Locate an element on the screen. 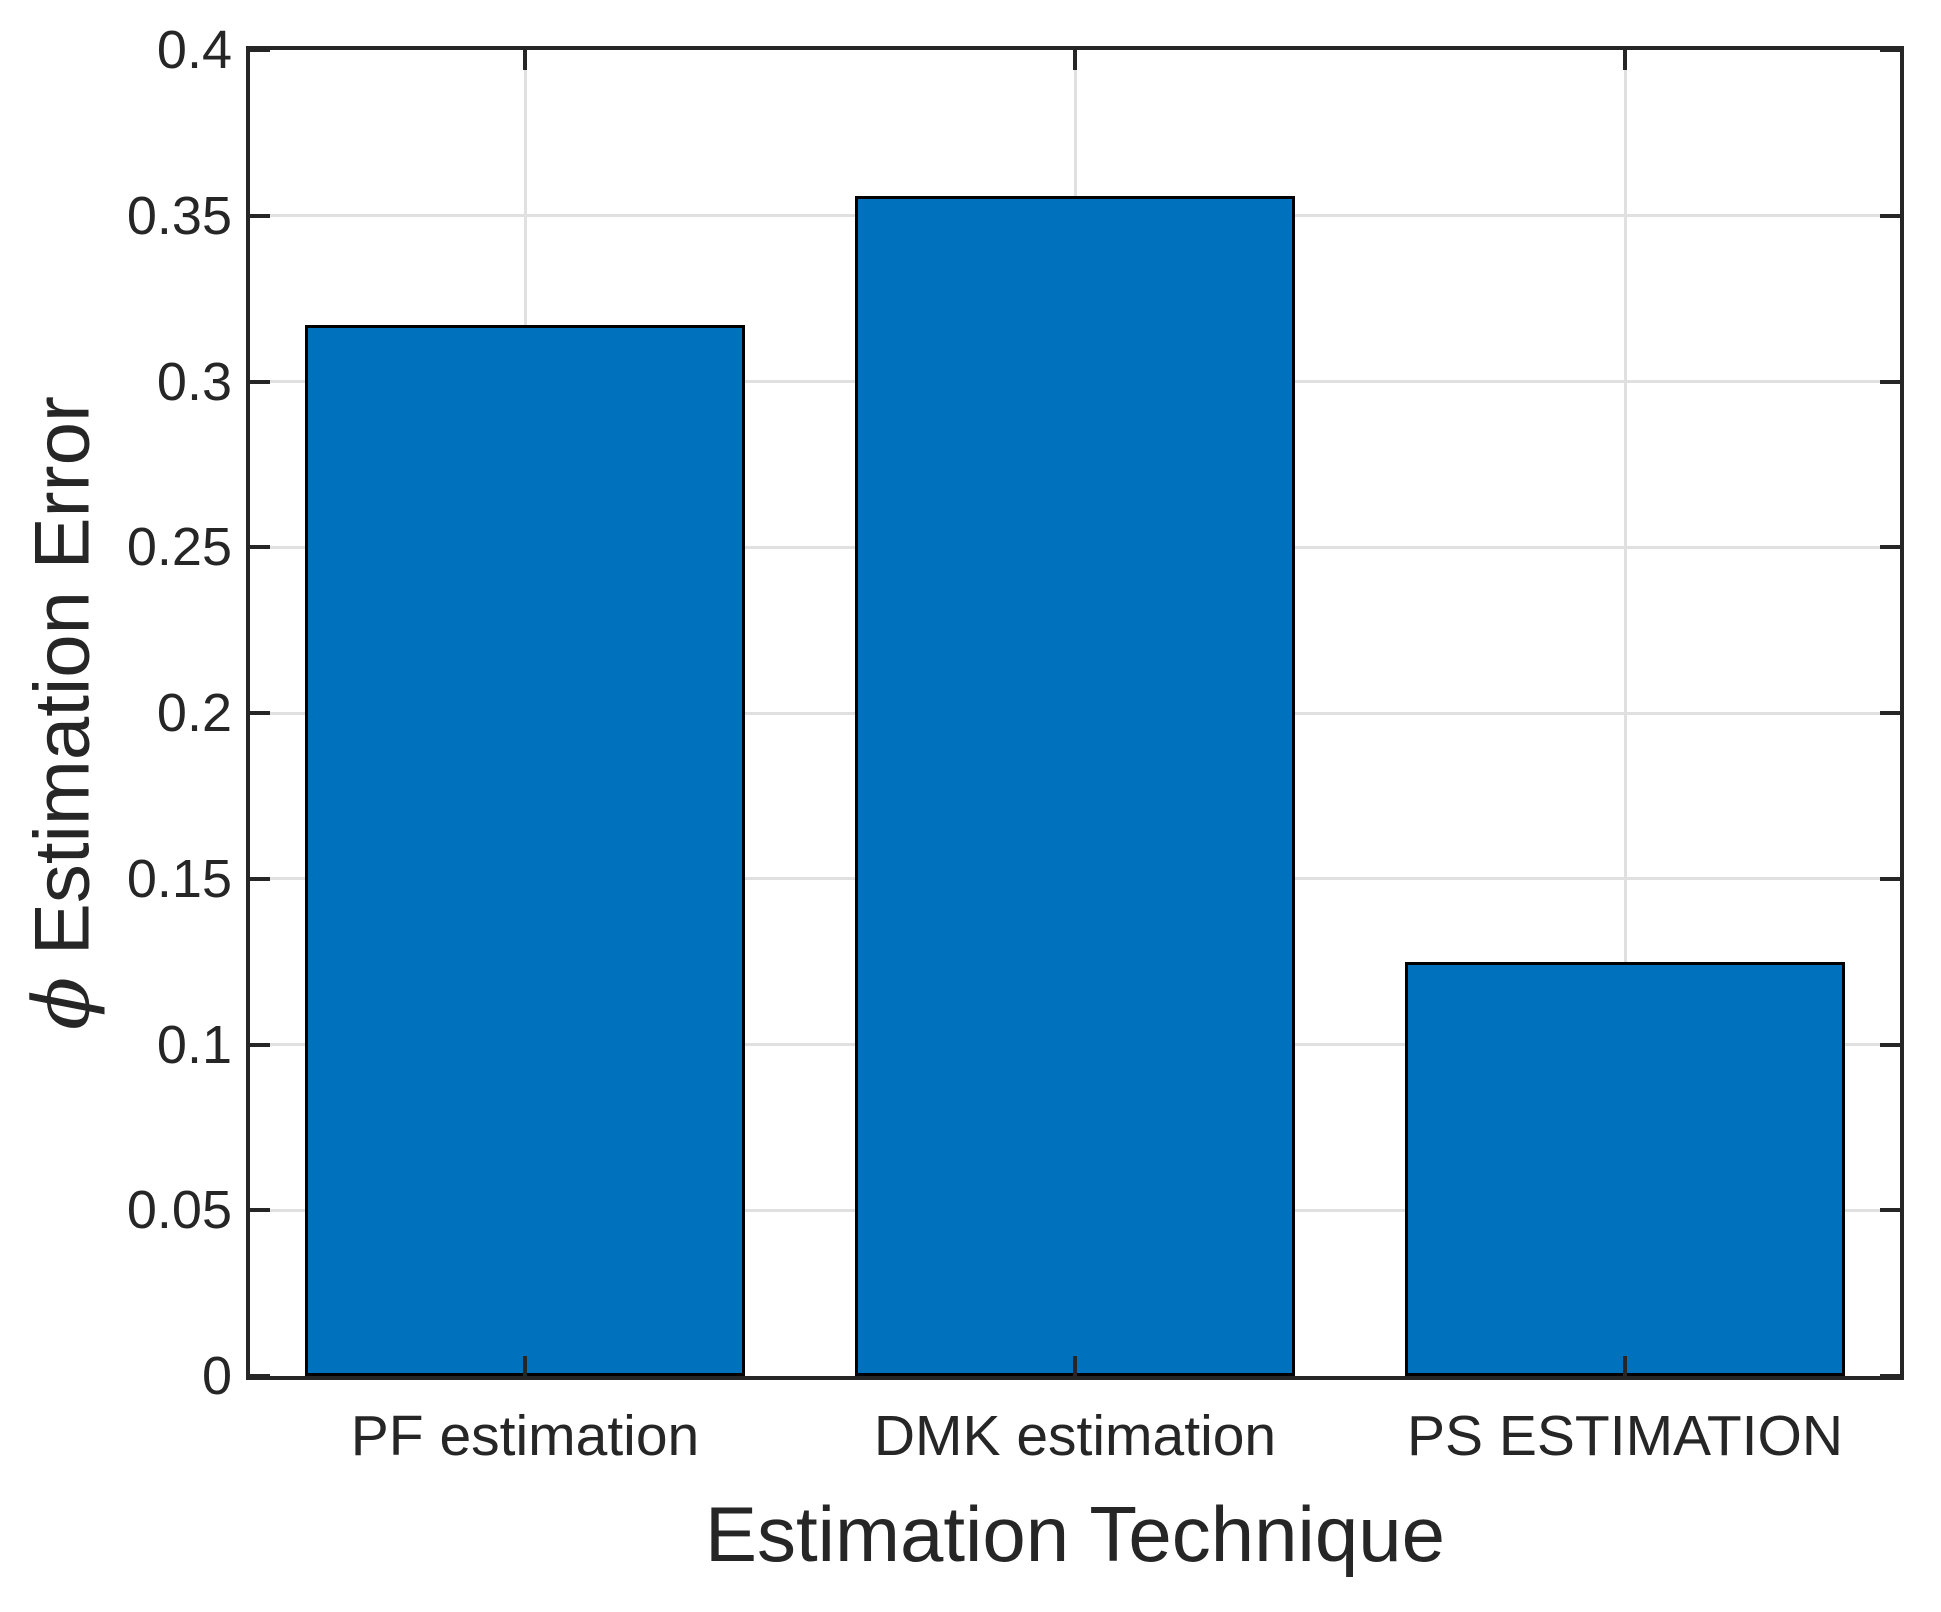  y-tick-label: 0.2 is located at coordinates (194, 713).